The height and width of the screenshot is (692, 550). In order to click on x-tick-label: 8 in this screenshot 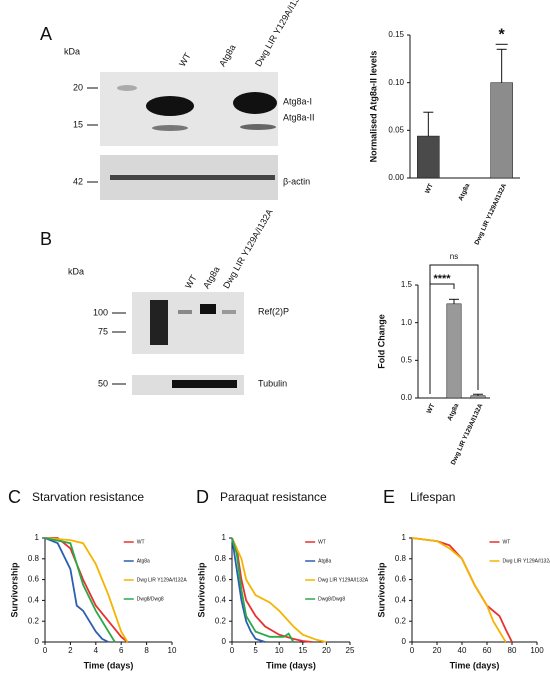, I will do `click(146, 650)`.